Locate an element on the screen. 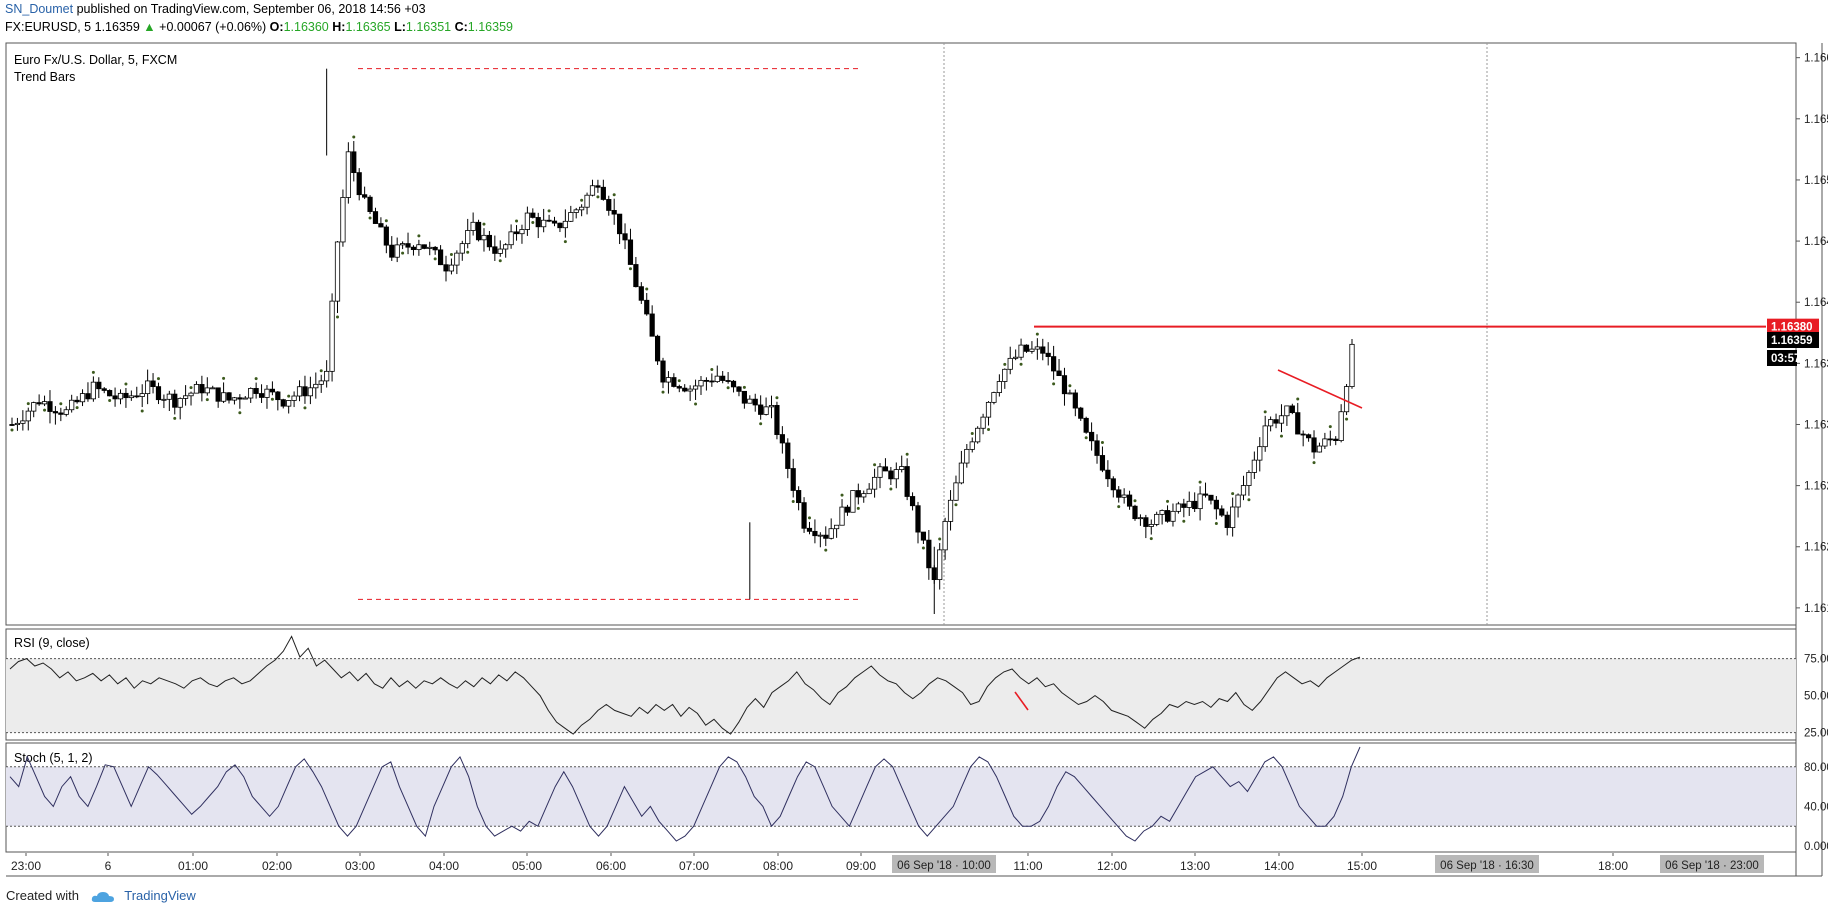 The height and width of the screenshot is (915, 1828). x-tick-label: 06:00 is located at coordinates (611, 866).